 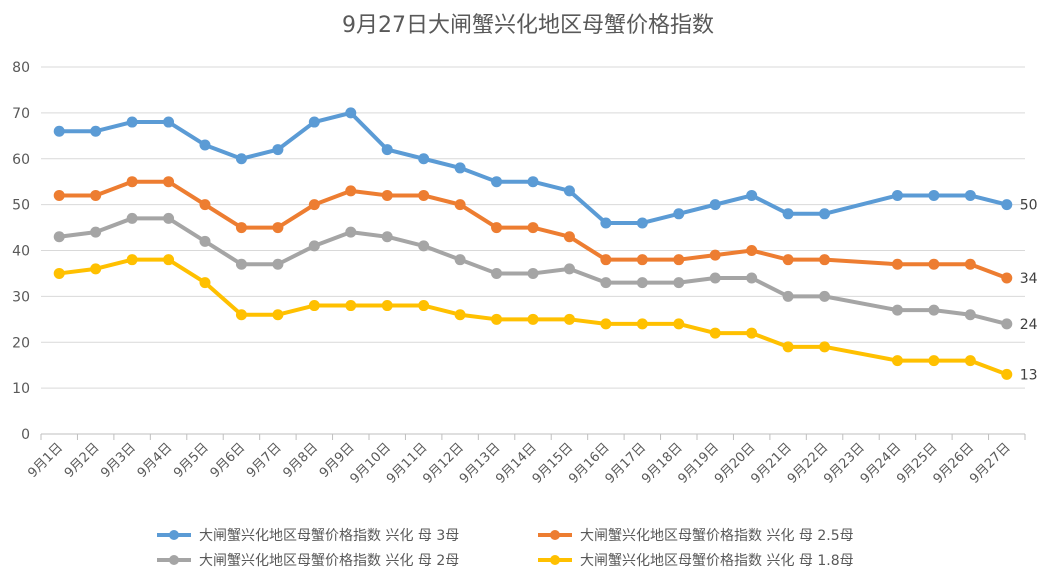 I want to click on data-label: 50, so click(x=1029, y=206).